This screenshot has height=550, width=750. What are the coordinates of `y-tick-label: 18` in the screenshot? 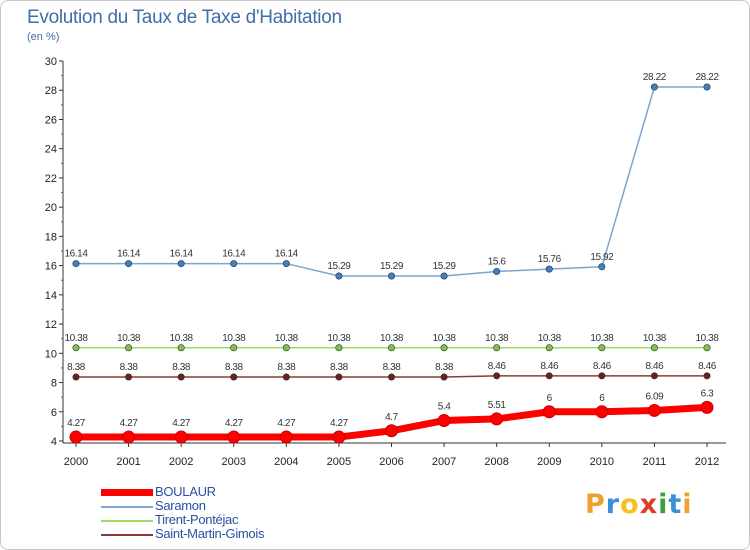 It's located at (51, 237).